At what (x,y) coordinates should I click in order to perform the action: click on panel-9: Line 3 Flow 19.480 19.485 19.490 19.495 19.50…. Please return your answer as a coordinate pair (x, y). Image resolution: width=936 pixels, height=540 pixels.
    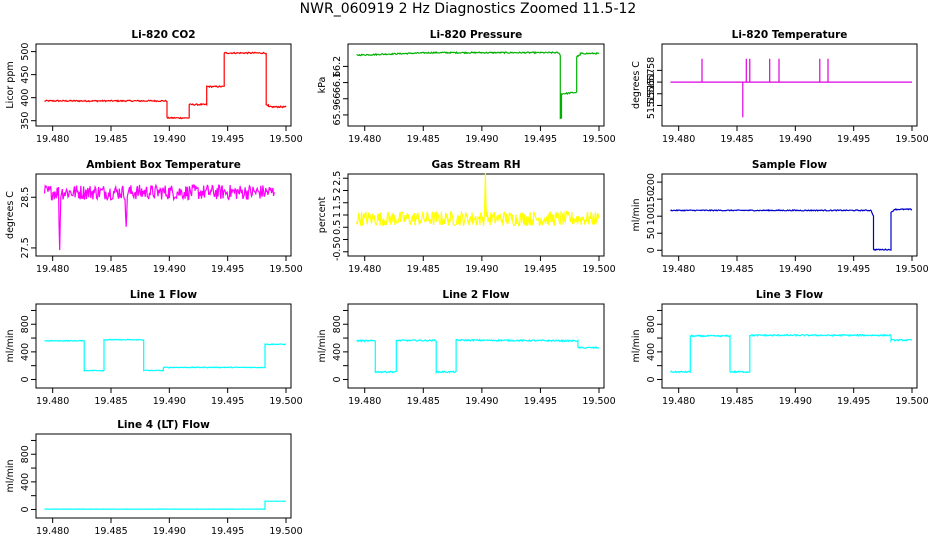
    Looking at the image, I should click on (780, 348).